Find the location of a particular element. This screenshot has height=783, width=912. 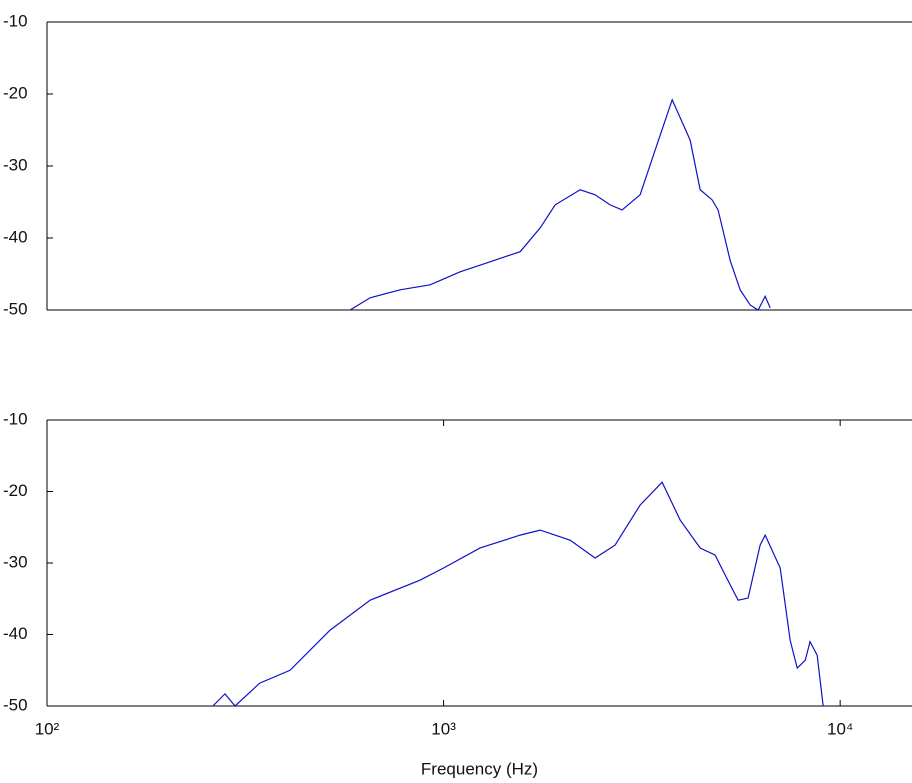

data-line is located at coordinates (560, 204).